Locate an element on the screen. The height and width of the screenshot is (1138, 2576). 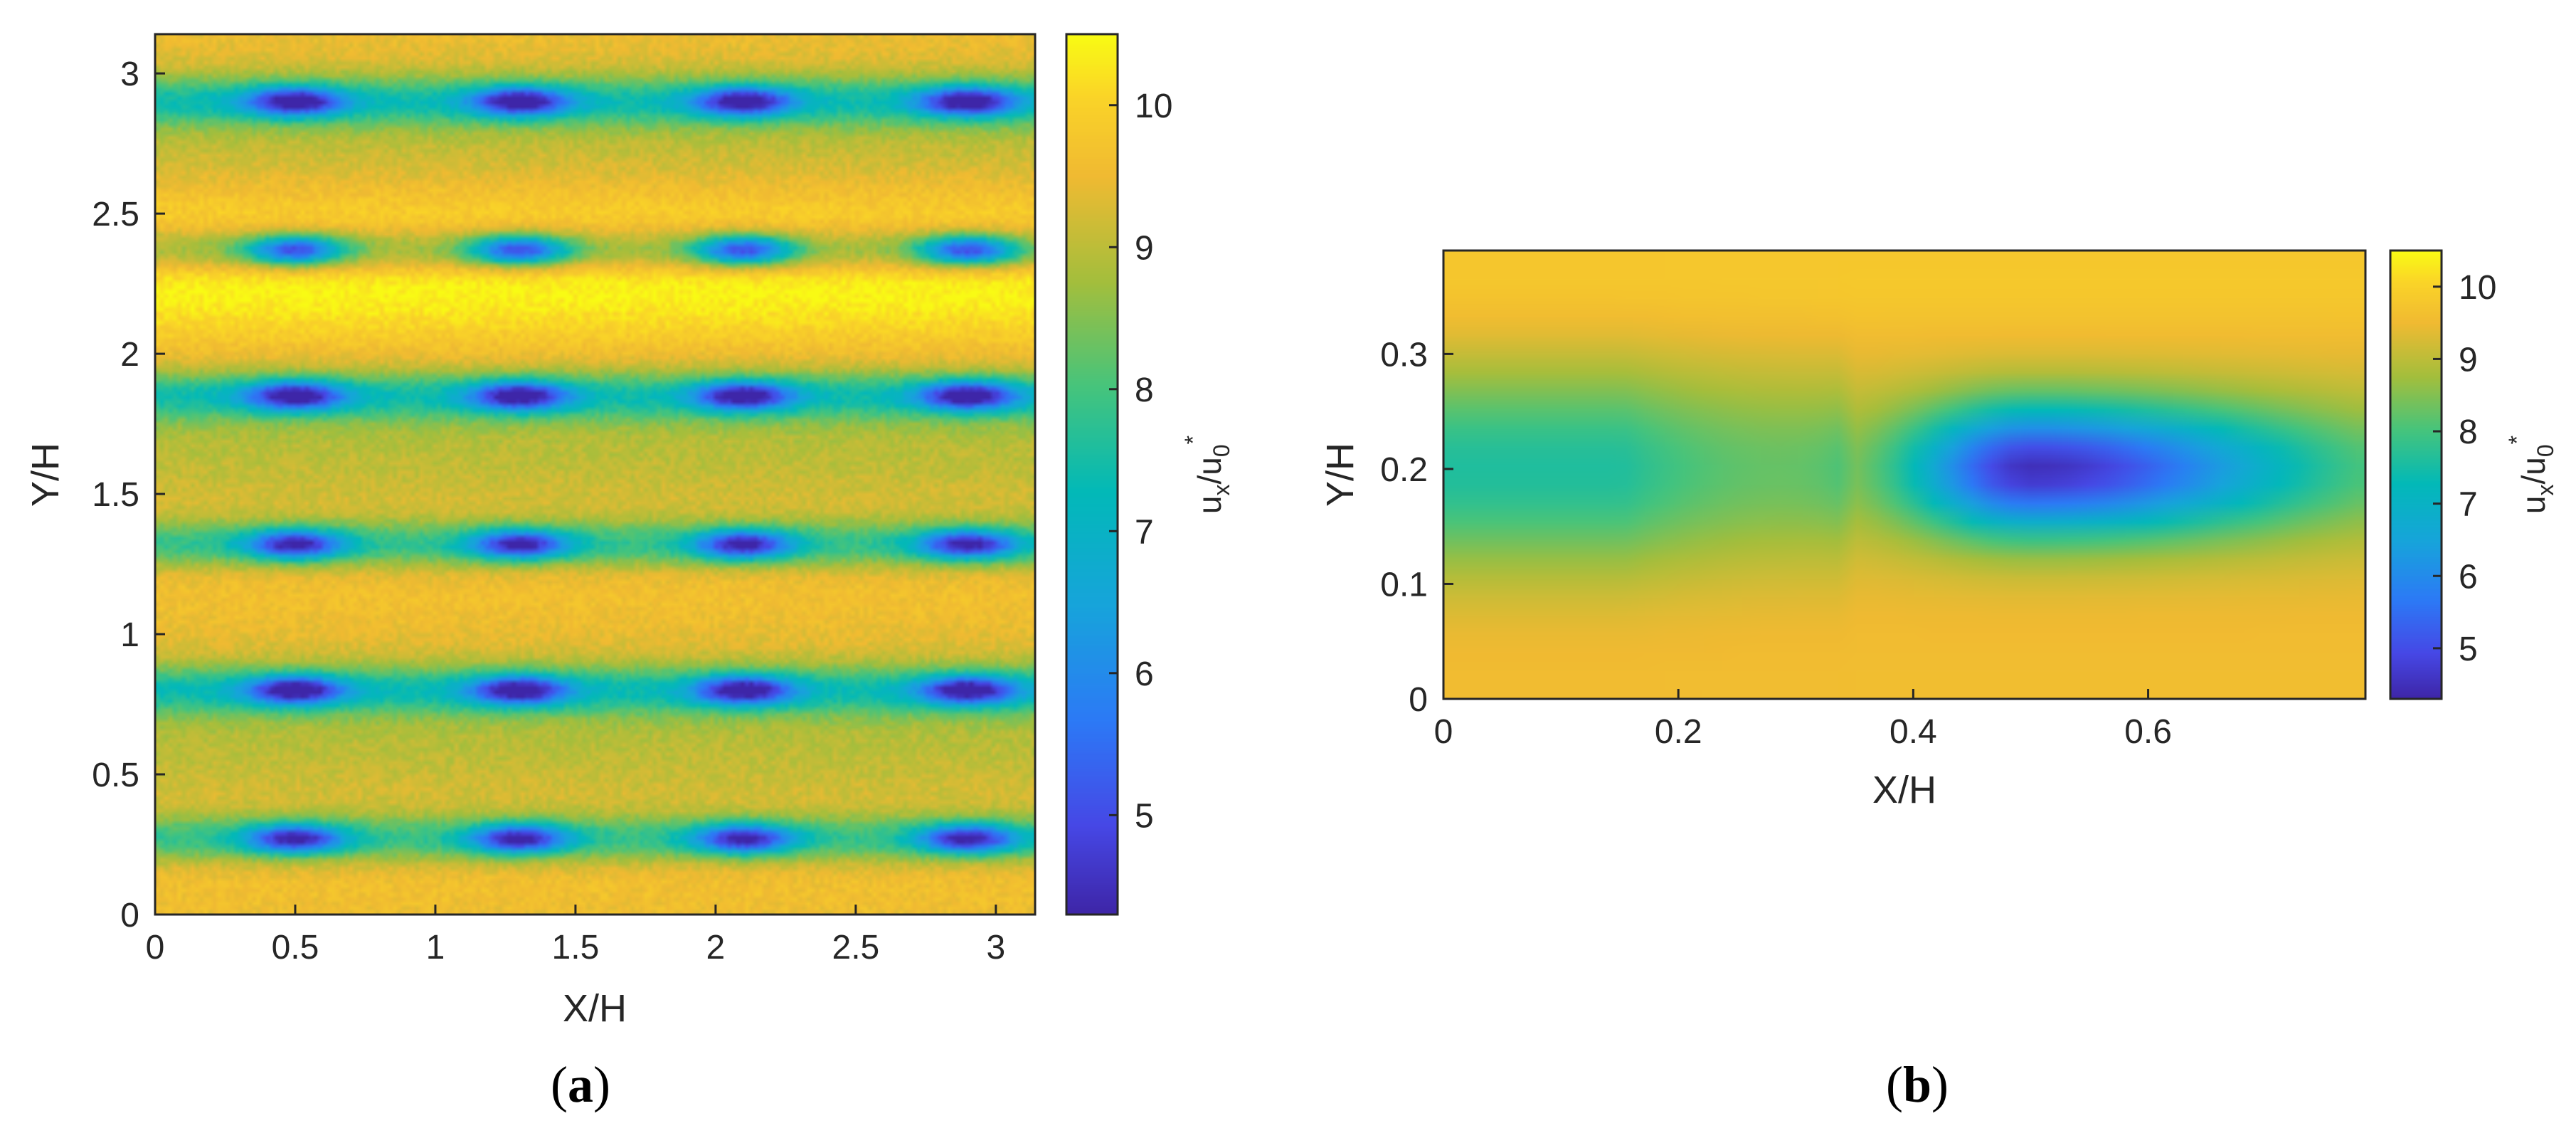
colorbar-box-a is located at coordinates (1092, 474).